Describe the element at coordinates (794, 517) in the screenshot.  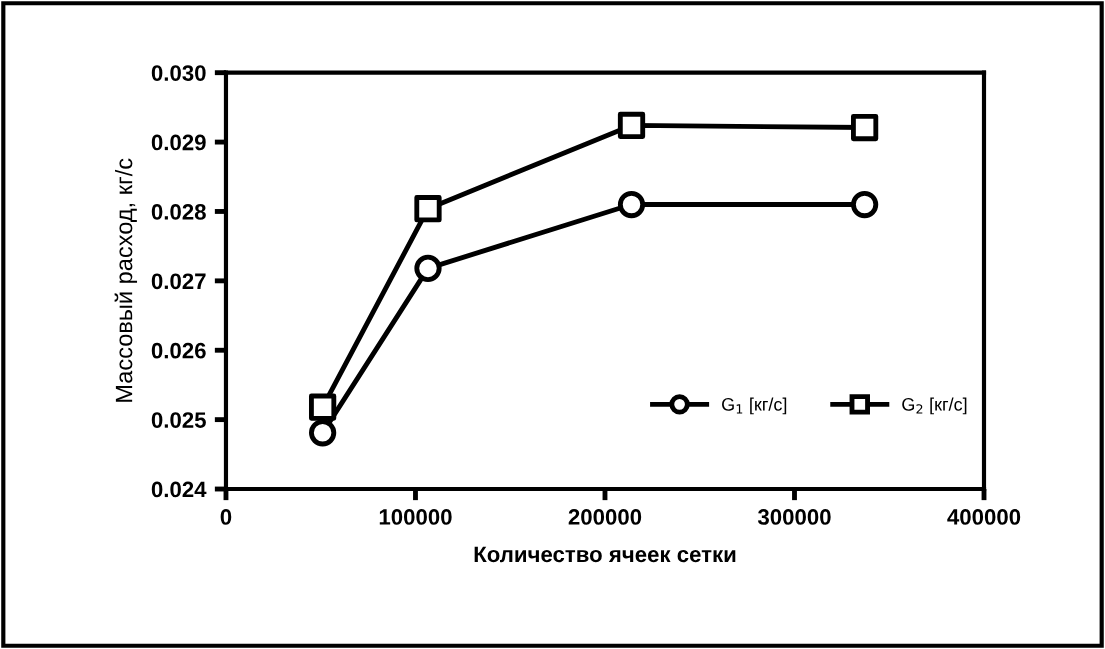
I see `x-tick-label: 300000` at that location.